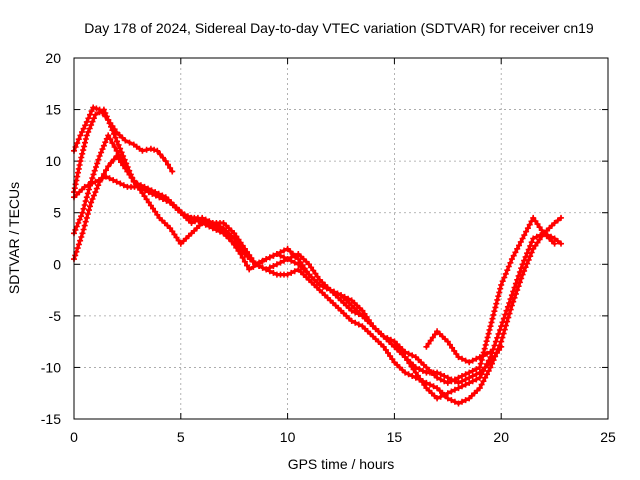  Describe the element at coordinates (395, 437) in the screenshot. I see `x-tick-label: 15` at that location.